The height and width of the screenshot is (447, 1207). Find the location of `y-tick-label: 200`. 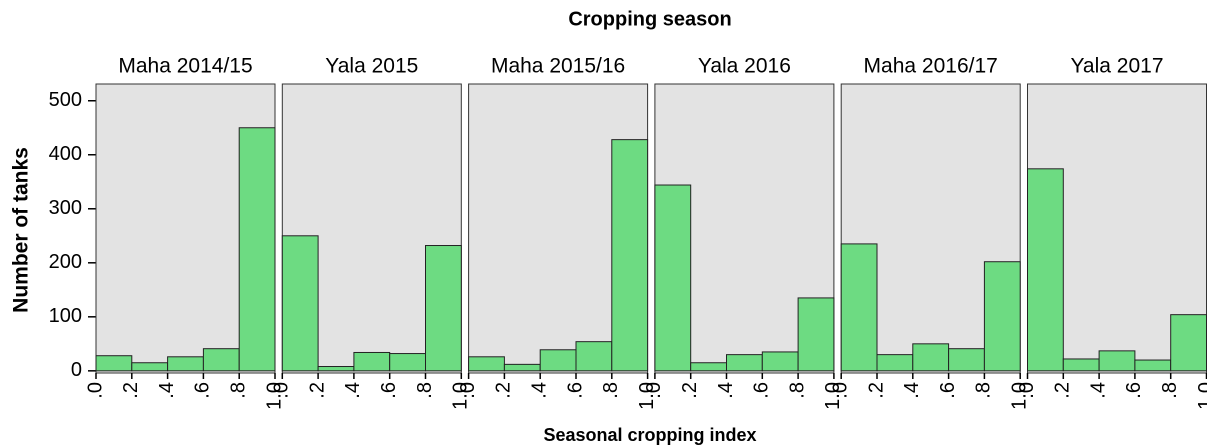

y-tick-label: 200 is located at coordinates (65, 262).